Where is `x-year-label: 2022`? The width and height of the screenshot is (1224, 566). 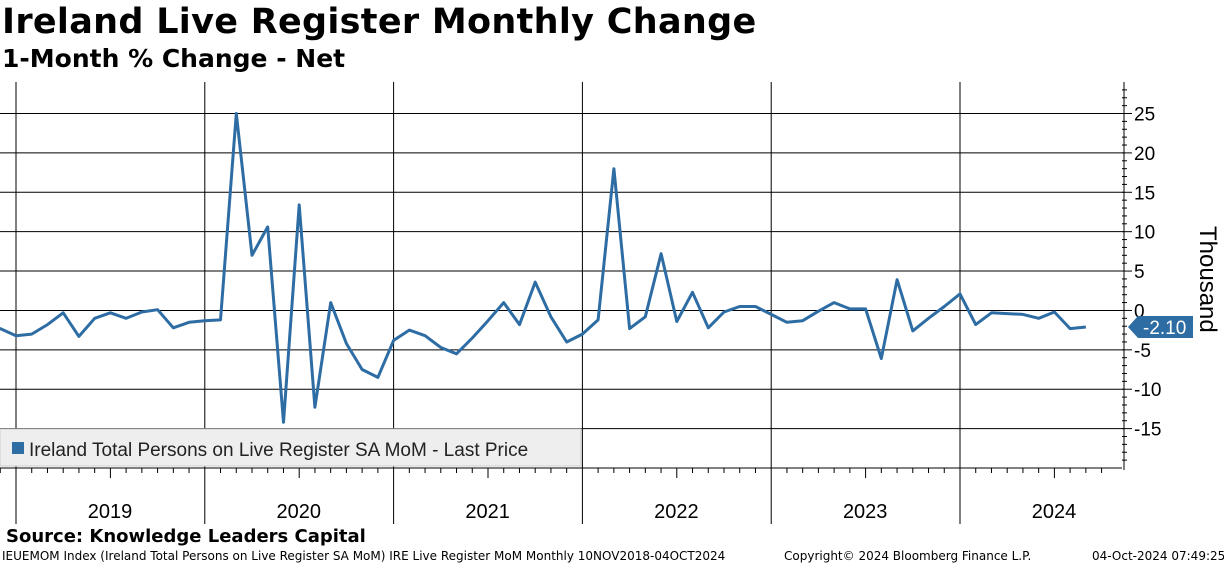 x-year-label: 2022 is located at coordinates (676, 512).